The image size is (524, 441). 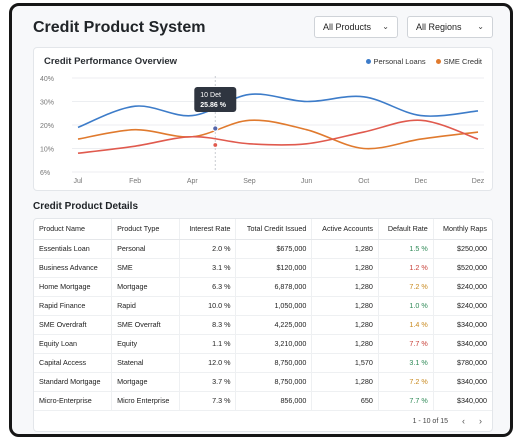 I want to click on table-cell: 8.3 %, so click(x=207, y=325).